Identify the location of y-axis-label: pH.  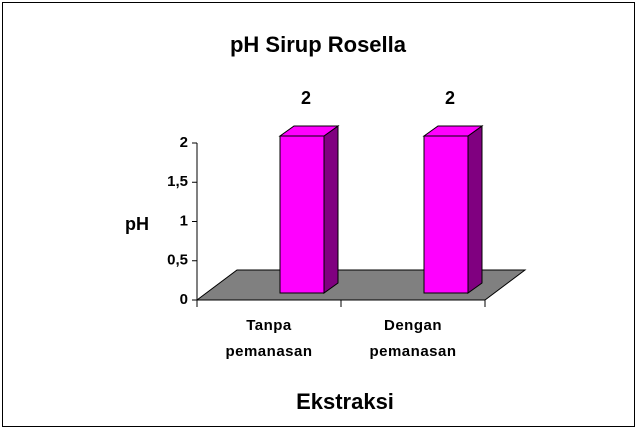
(137, 224).